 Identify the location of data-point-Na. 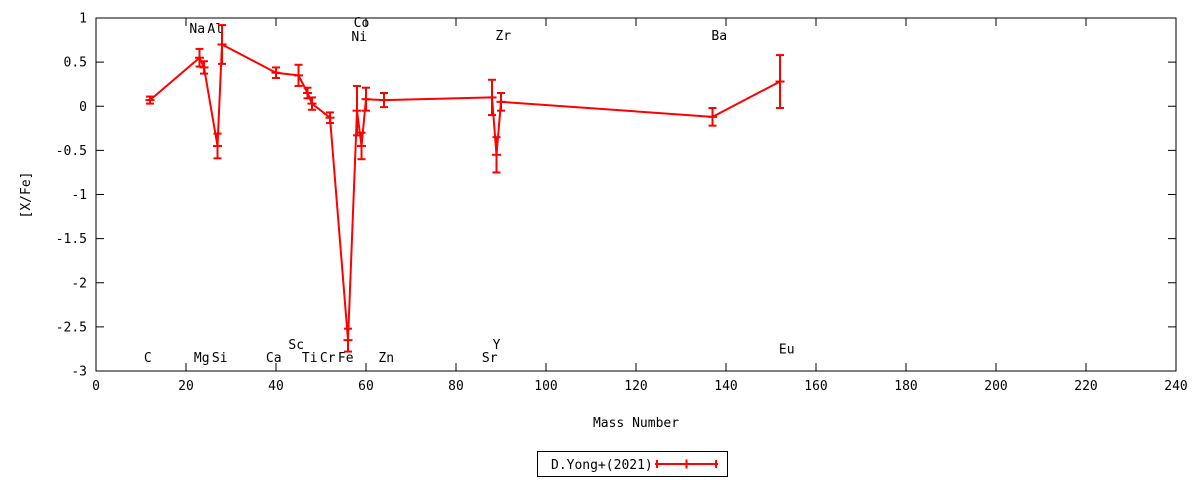
(199, 57).